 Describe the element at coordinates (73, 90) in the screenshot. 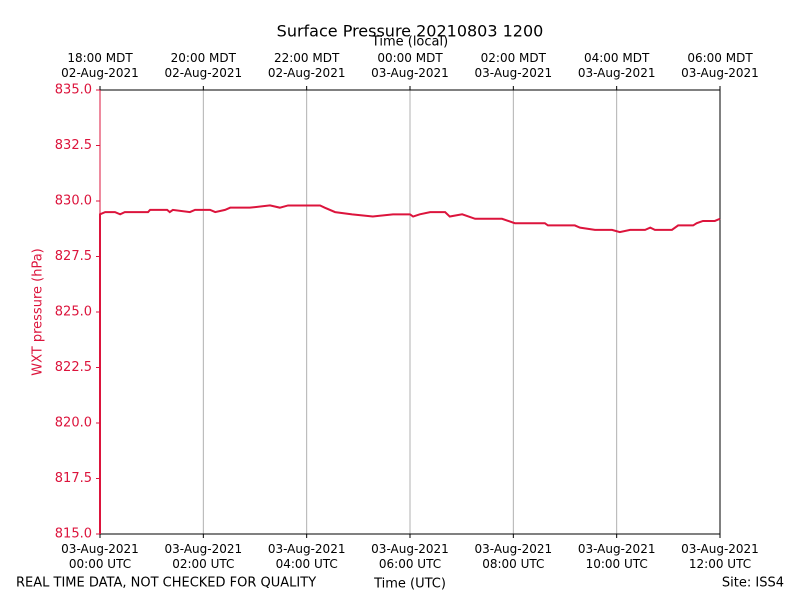

I see `y-tick-label: 835.0` at that location.